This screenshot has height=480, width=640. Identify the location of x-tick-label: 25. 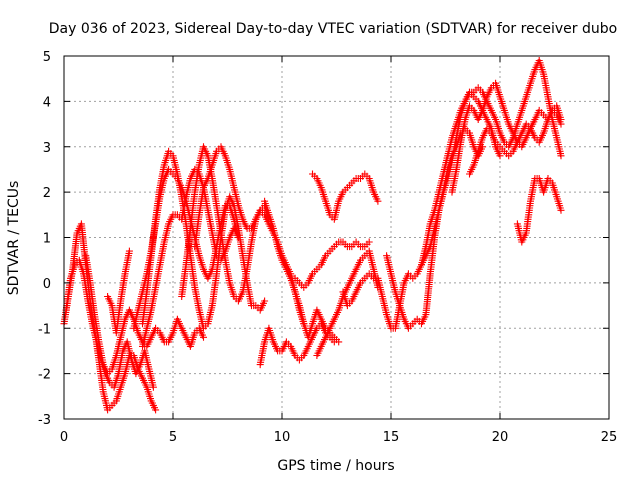
(609, 437).